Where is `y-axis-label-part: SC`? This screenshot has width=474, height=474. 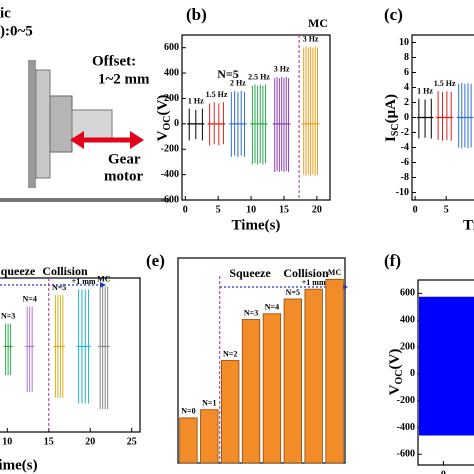
y-axis-label-part: SC is located at coordinates (395, 129).